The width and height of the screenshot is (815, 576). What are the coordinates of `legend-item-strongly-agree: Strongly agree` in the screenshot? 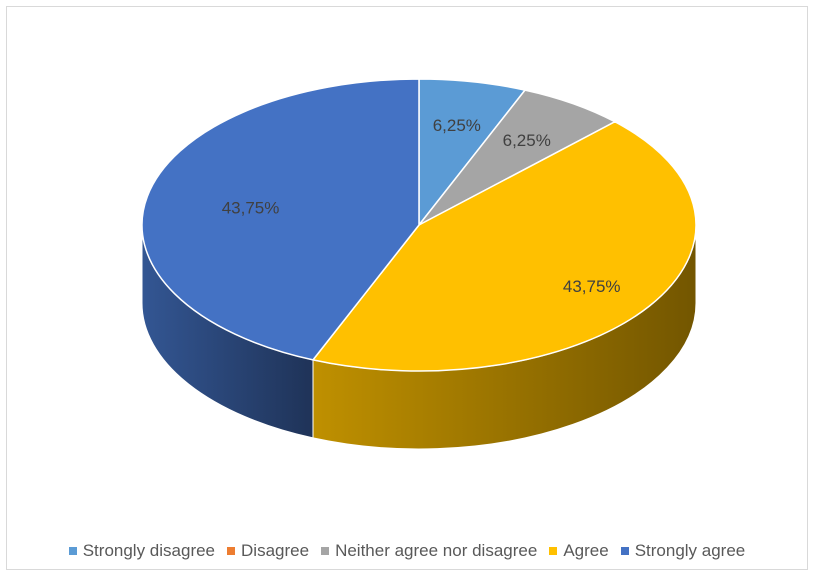 It's located at (683, 551).